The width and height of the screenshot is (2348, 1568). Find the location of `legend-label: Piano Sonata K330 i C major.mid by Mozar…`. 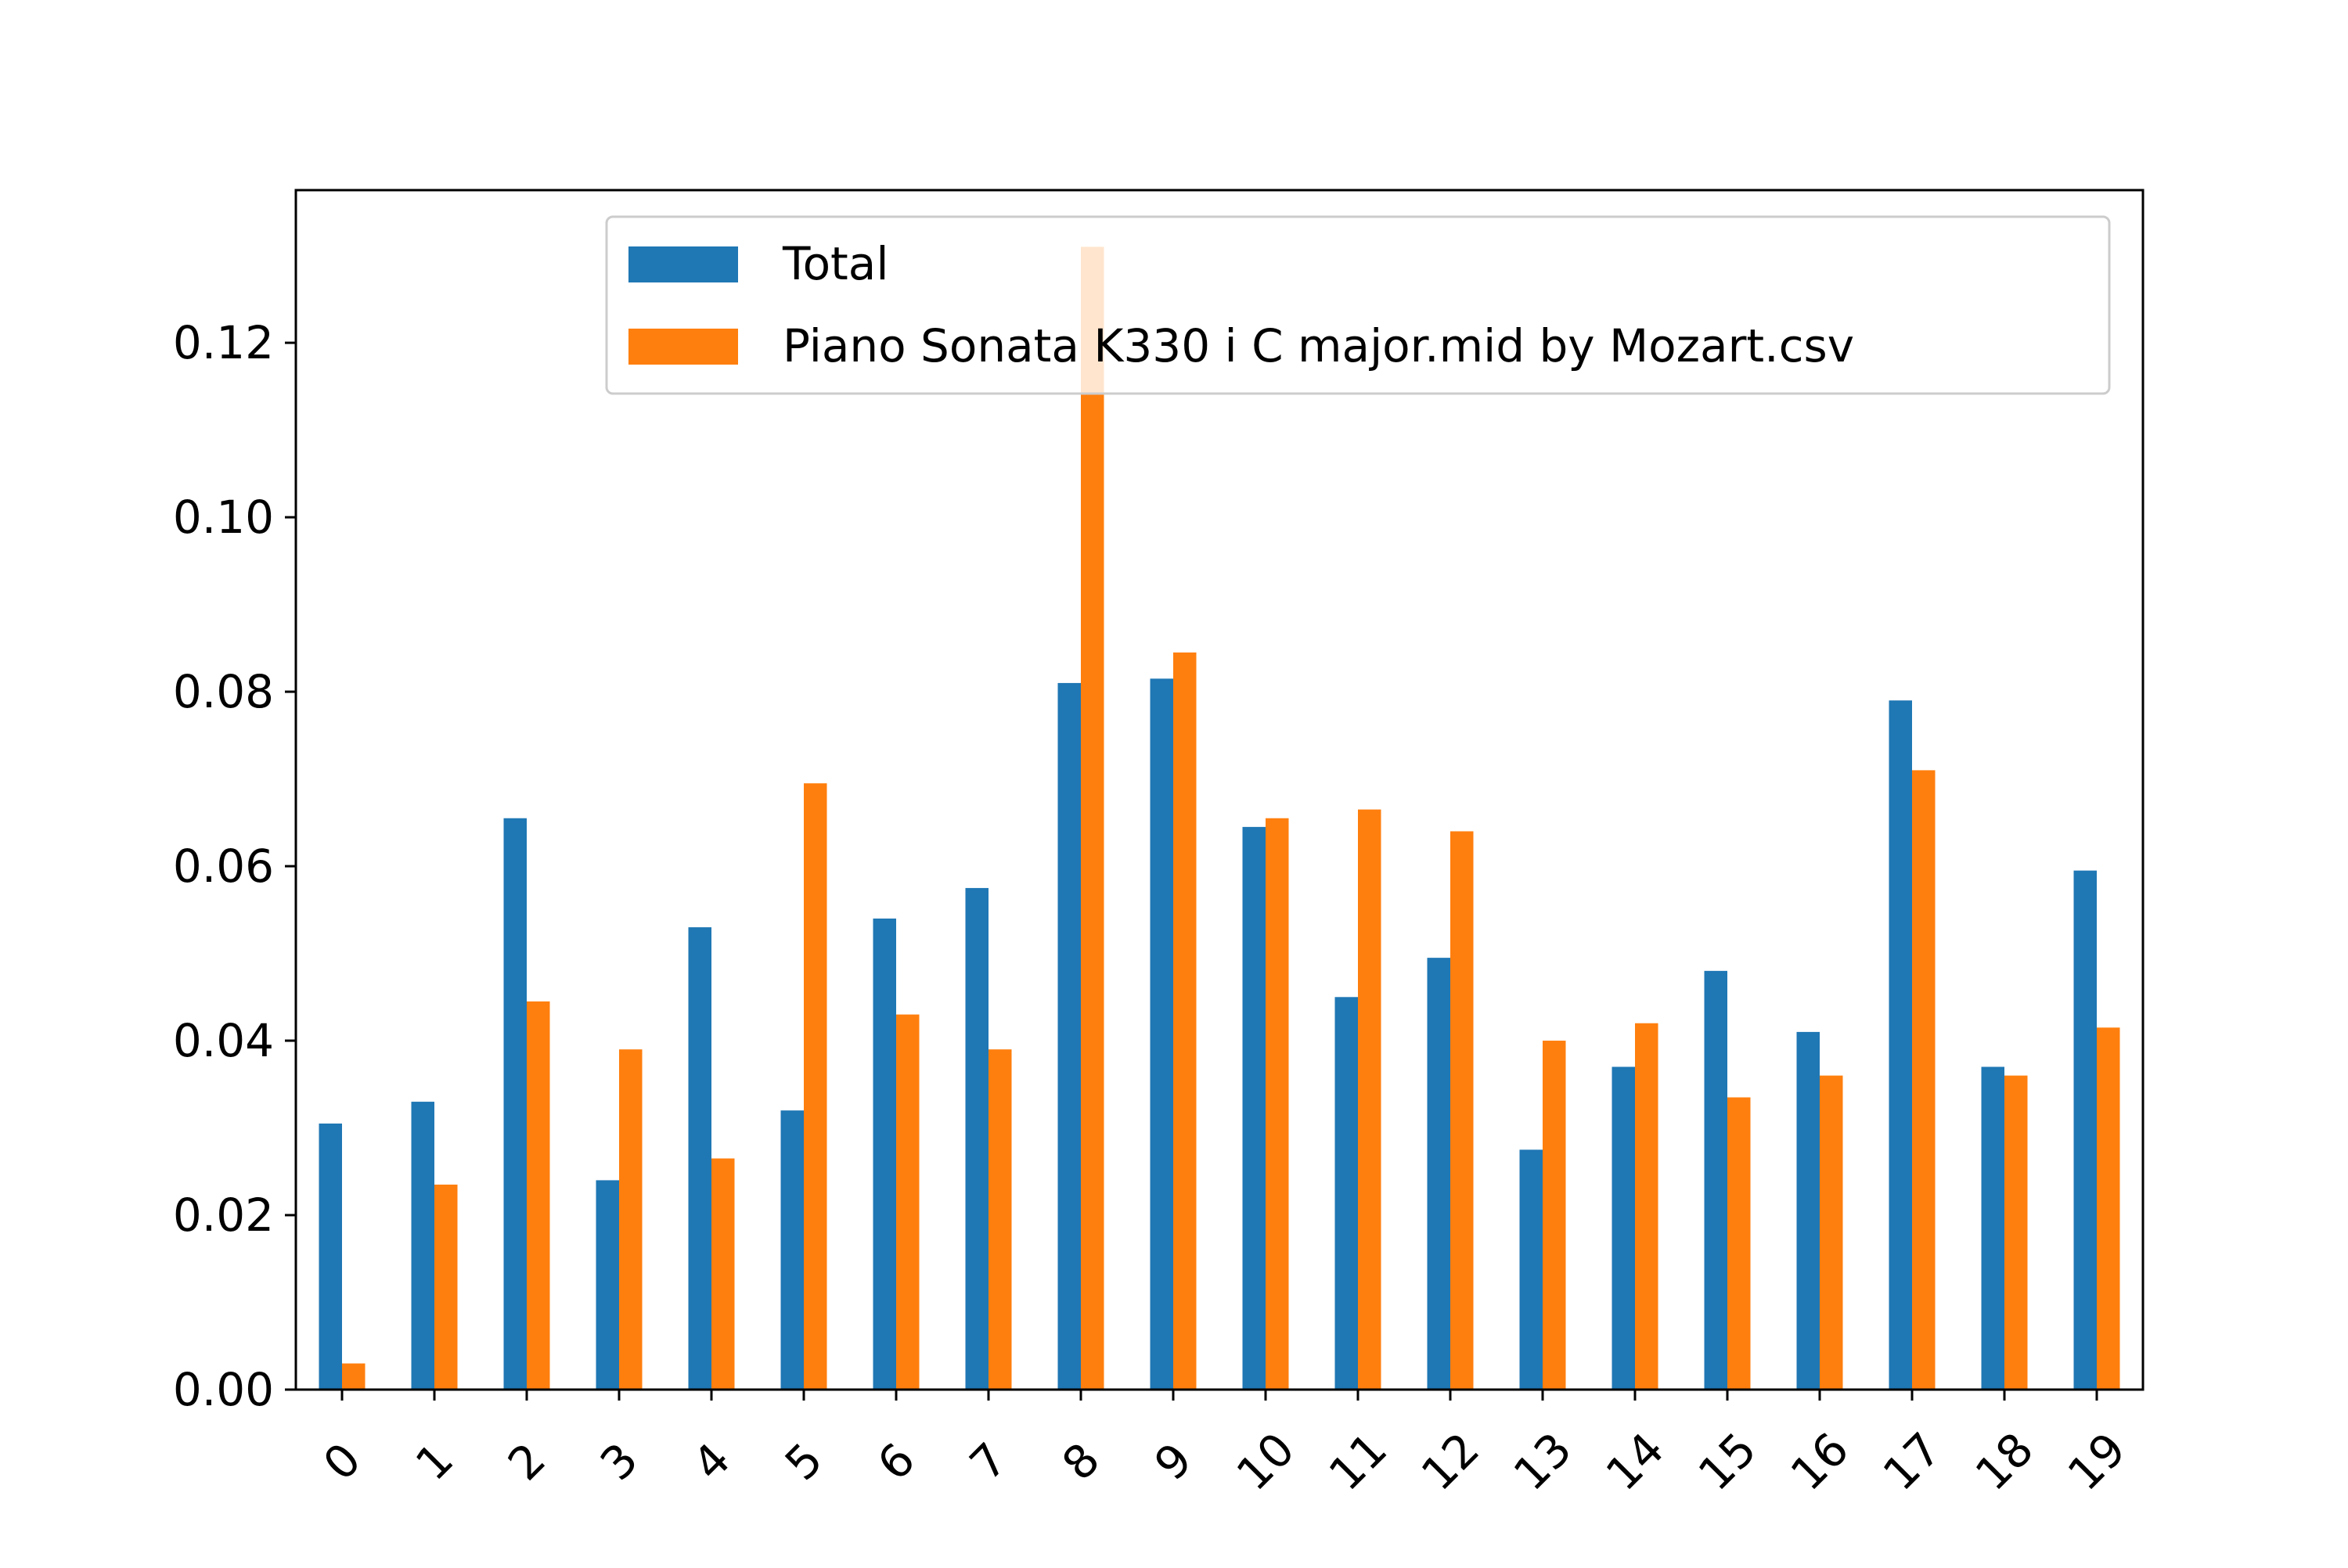

legend-label: Piano Sonata K330 i C major.mid by Mozar… is located at coordinates (1318, 346).